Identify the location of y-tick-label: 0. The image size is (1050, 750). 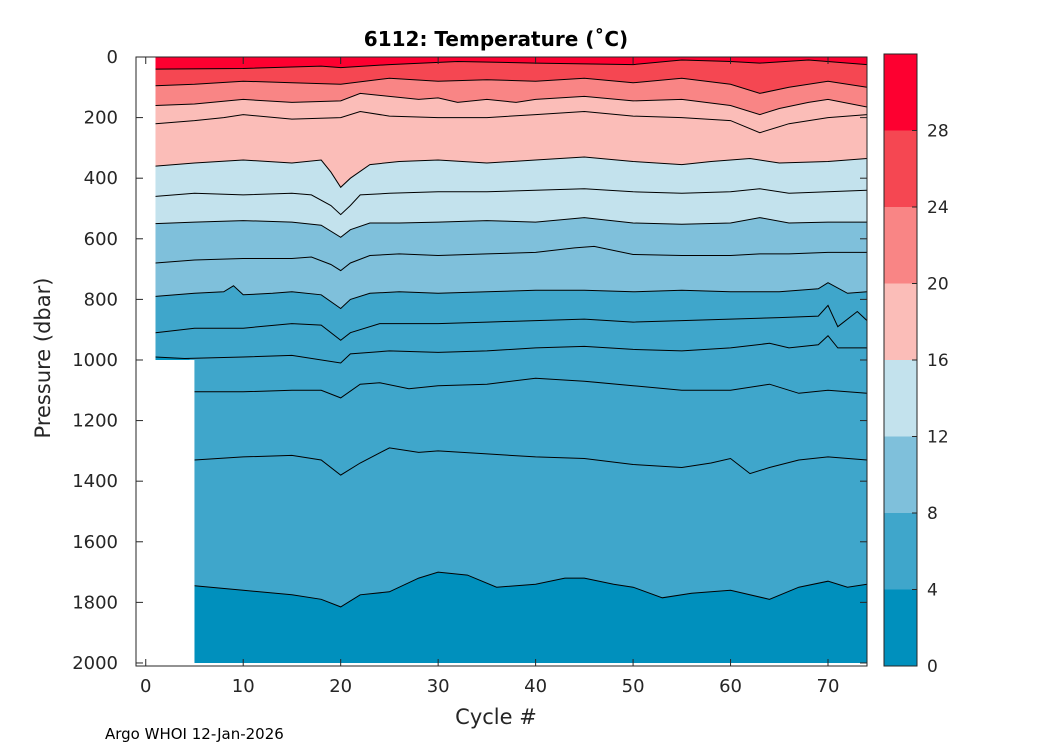
(112, 57).